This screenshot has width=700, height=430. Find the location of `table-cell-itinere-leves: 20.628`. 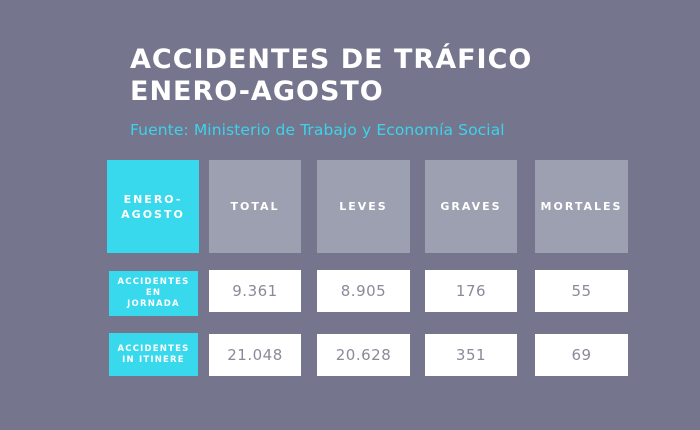

table-cell-itinere-leves: 20.628 is located at coordinates (363, 355).